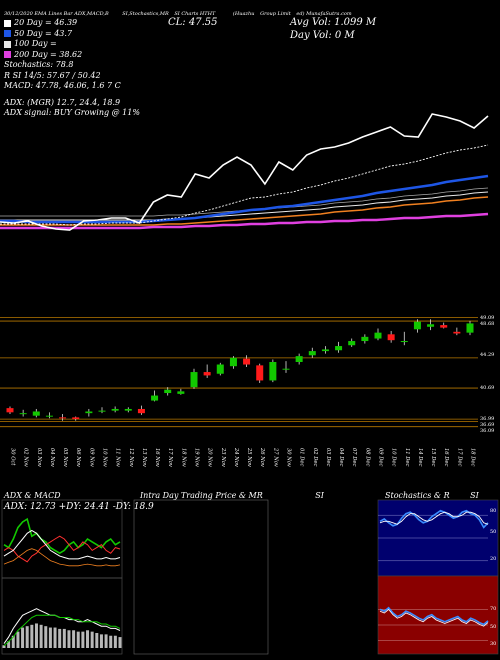  Describe the element at coordinates (197, 457) in the screenshot. I see `date-tick-label: 19 Nov` at that location.